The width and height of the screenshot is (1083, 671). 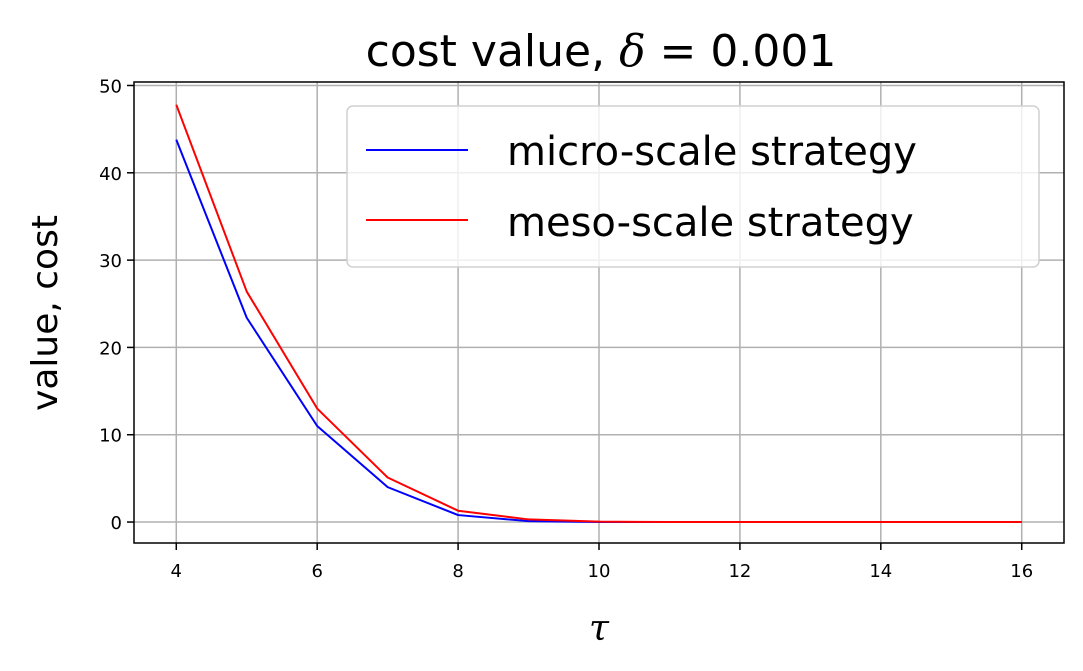 I want to click on y-axis-label: value, cost, so click(x=45, y=313).